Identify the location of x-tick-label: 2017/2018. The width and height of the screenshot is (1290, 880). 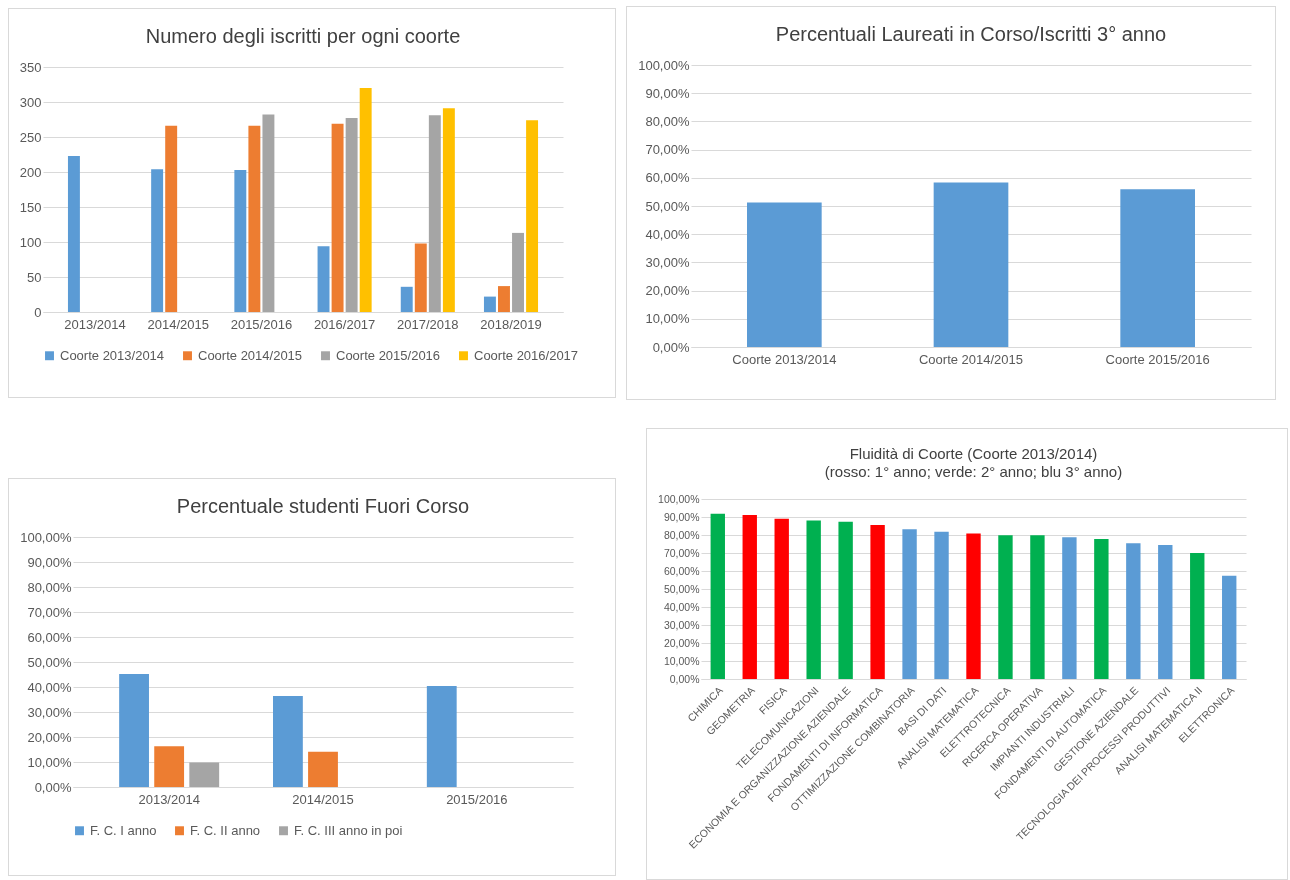
(428, 324).